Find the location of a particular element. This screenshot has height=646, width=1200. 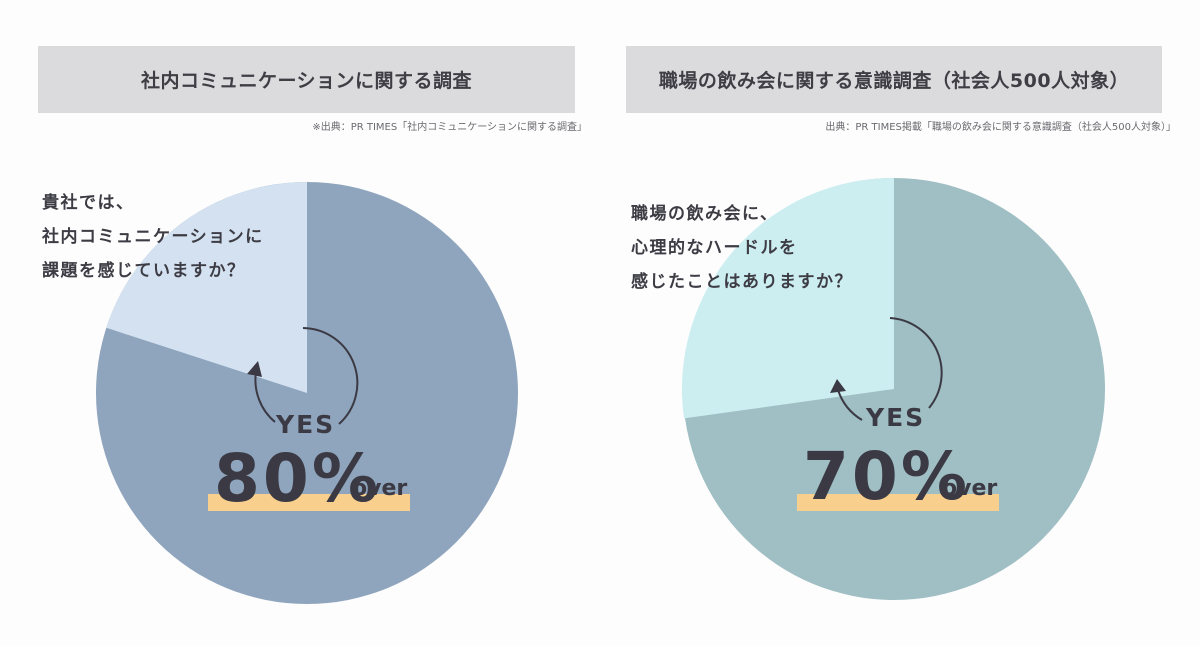

left-over-label: over is located at coordinates (380, 488).